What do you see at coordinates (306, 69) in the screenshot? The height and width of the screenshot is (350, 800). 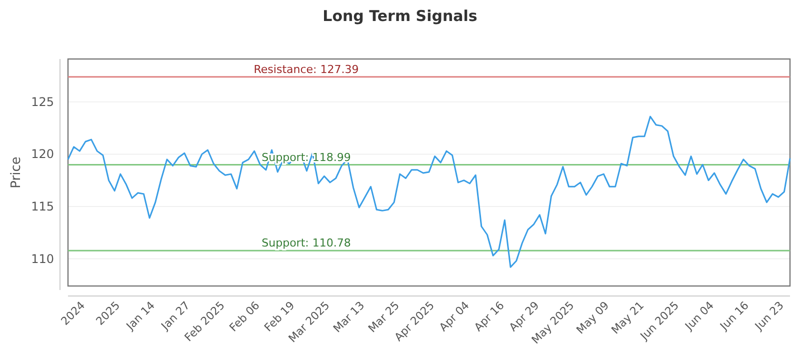 I see `ref-line-label: Resistance: 127.39` at bounding box center [306, 69].